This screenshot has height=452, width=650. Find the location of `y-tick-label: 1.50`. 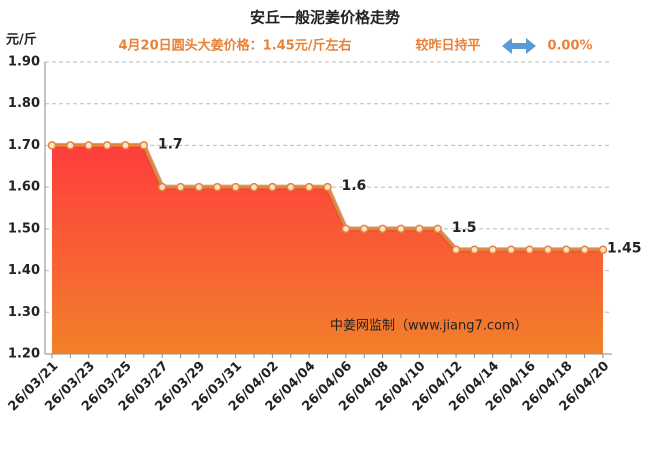

y-tick-label: 1.50 is located at coordinates (24, 228).